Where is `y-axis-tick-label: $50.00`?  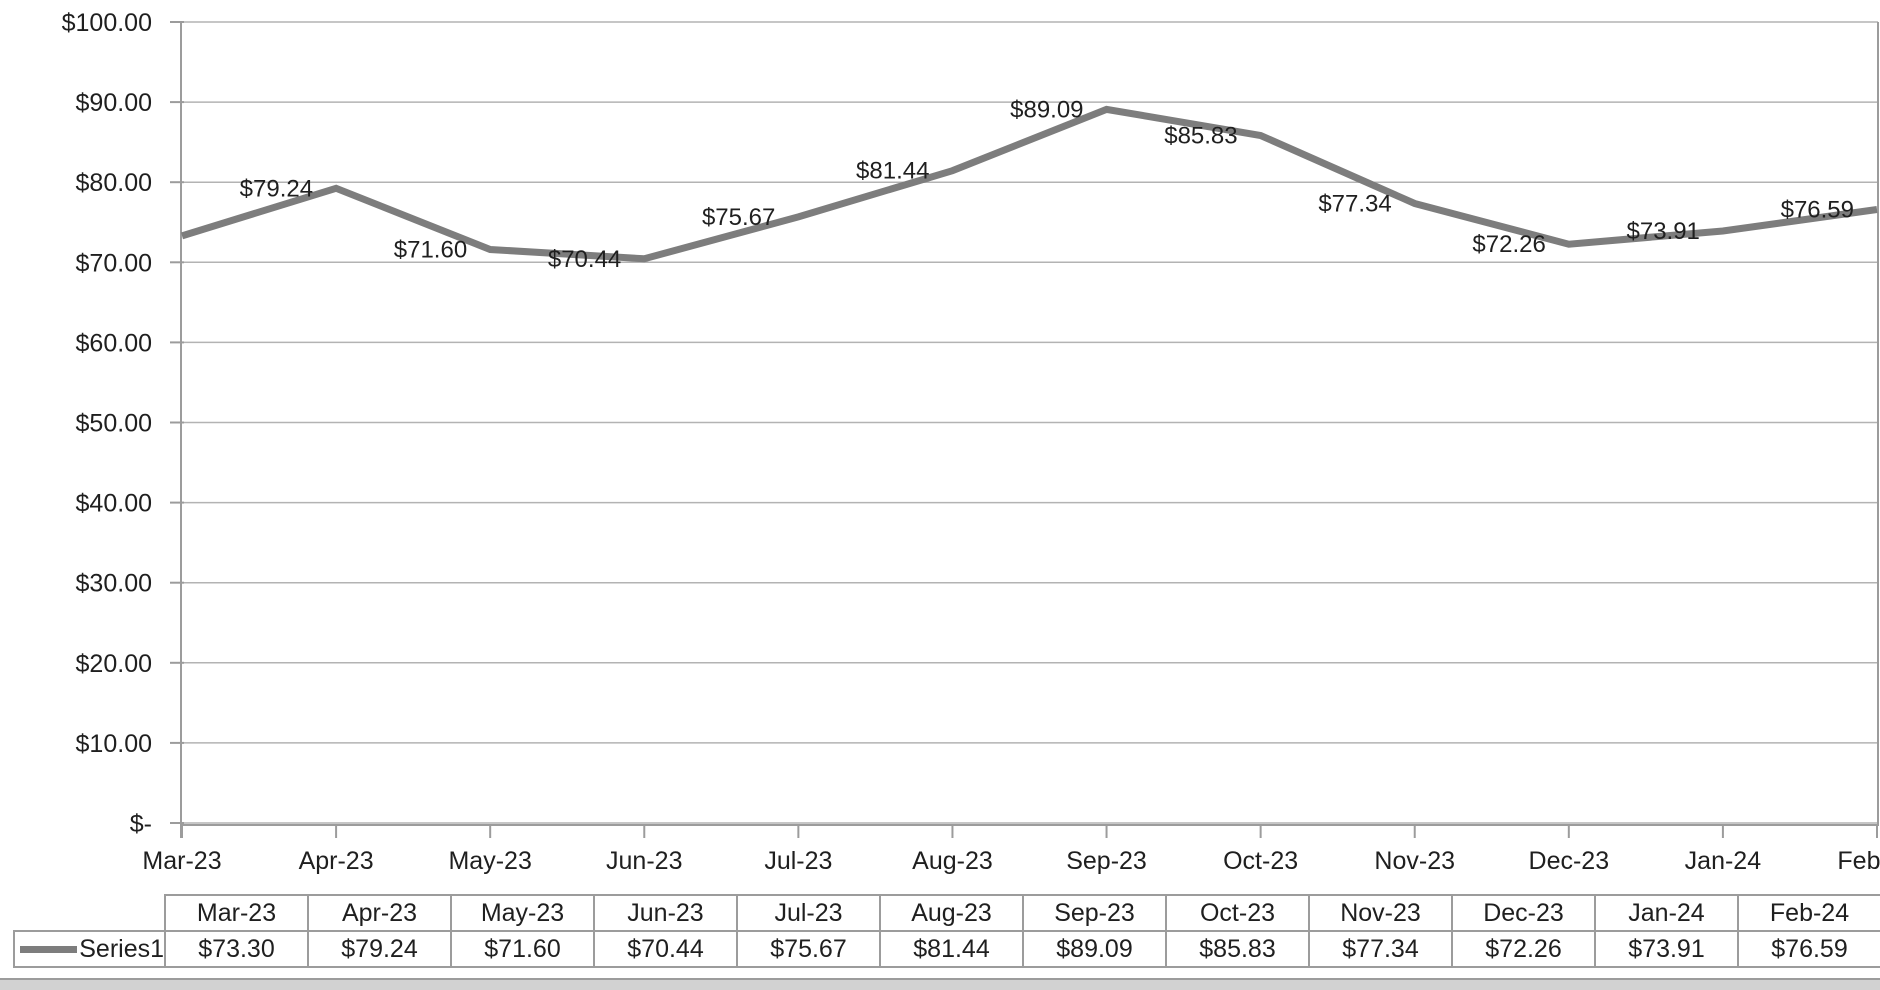
y-axis-tick-label: $50.00 is located at coordinates (114, 424).